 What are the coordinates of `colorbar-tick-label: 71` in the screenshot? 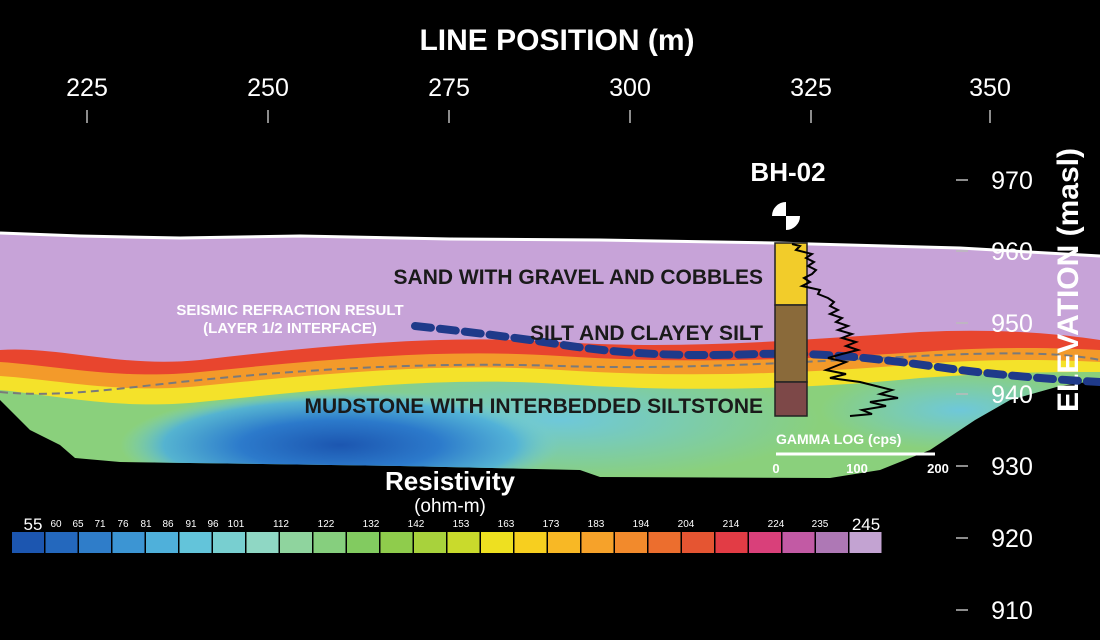 It's located at (100, 524).